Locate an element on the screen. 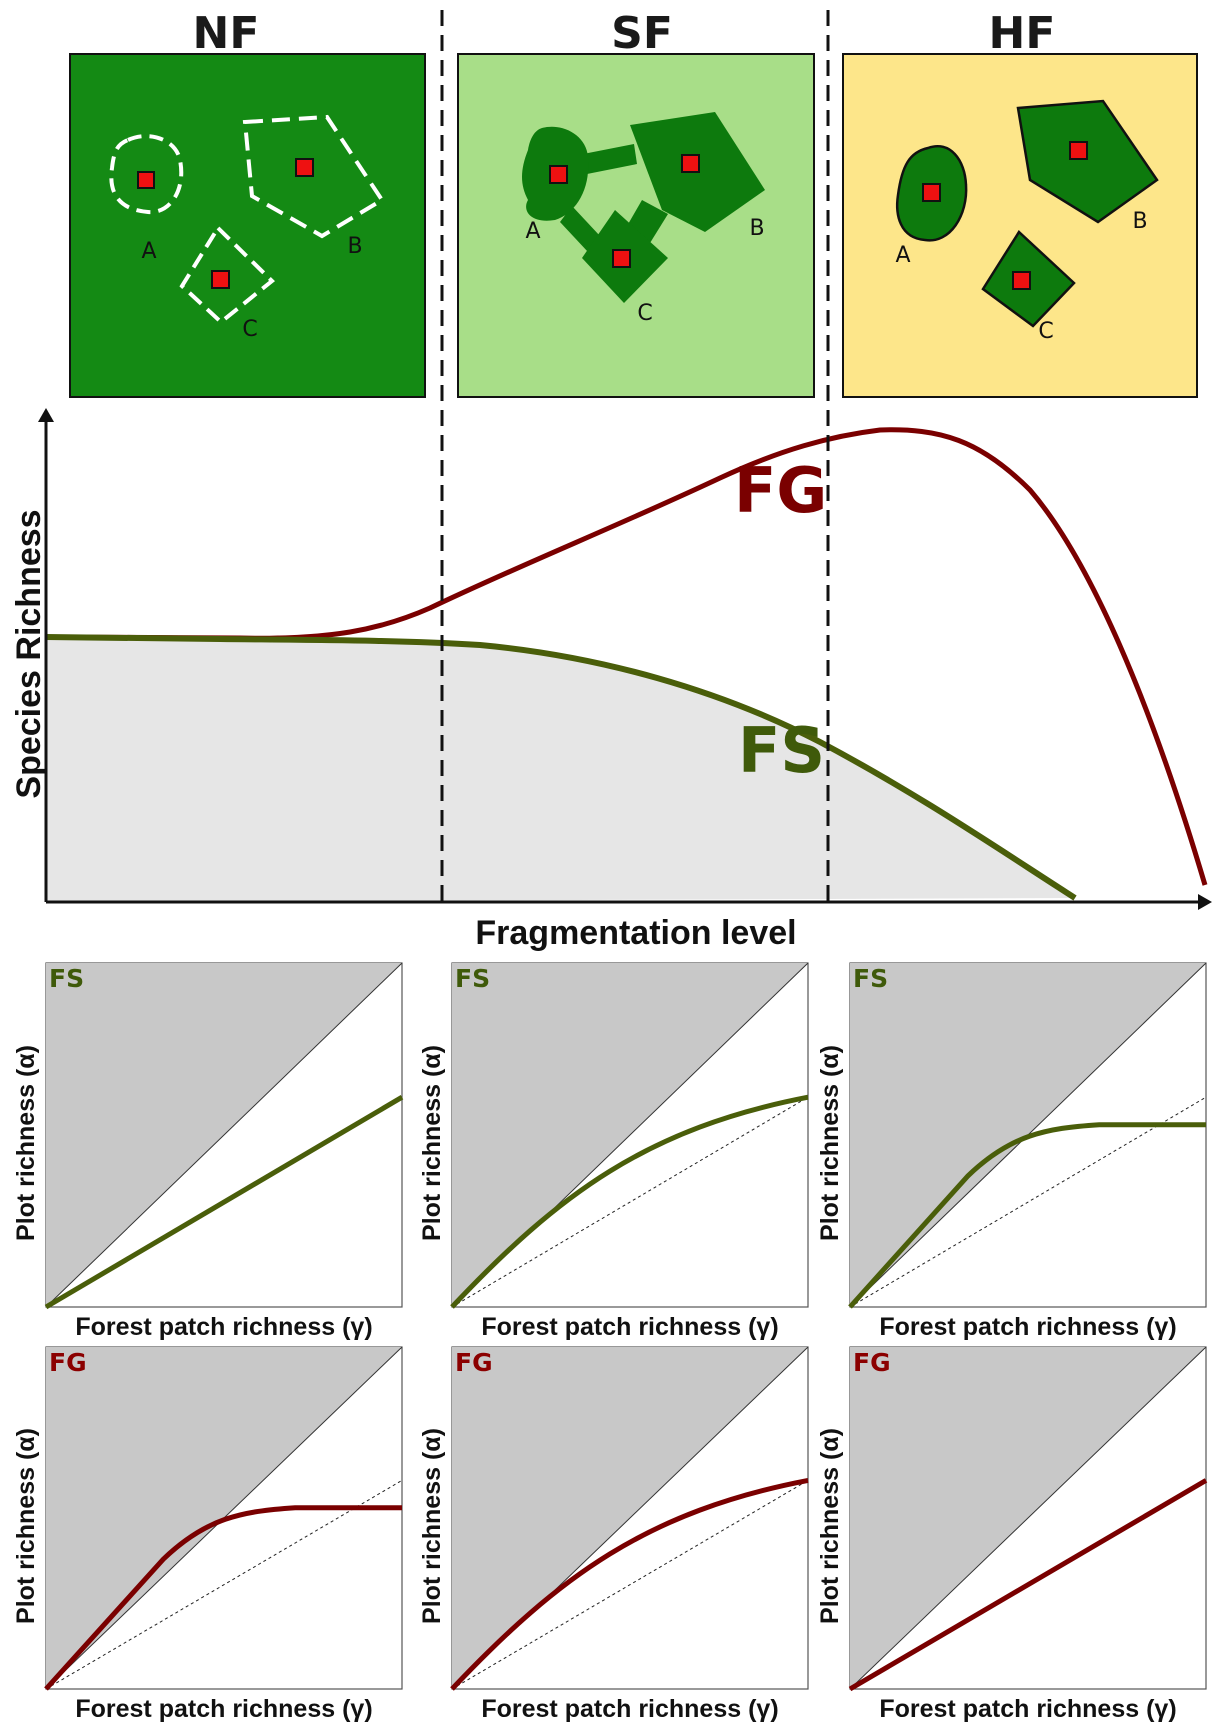  x-axis-label: Fragmentation level is located at coordinates (635, 933).